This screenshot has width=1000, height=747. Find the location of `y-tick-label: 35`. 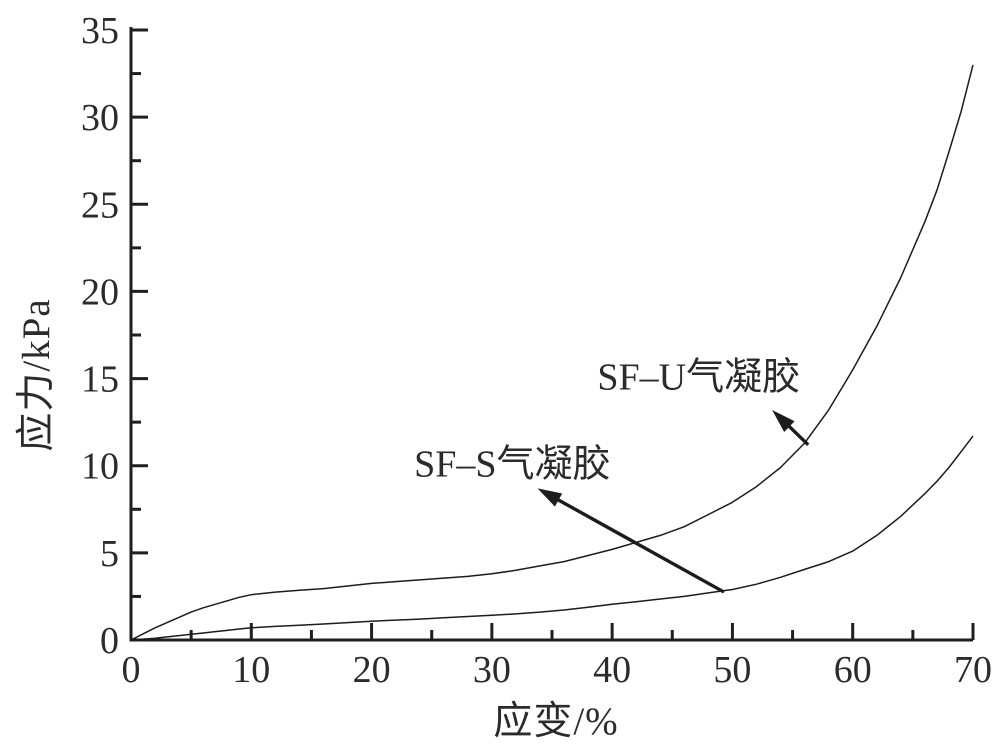

y-tick-label: 35 is located at coordinates (100, 31).